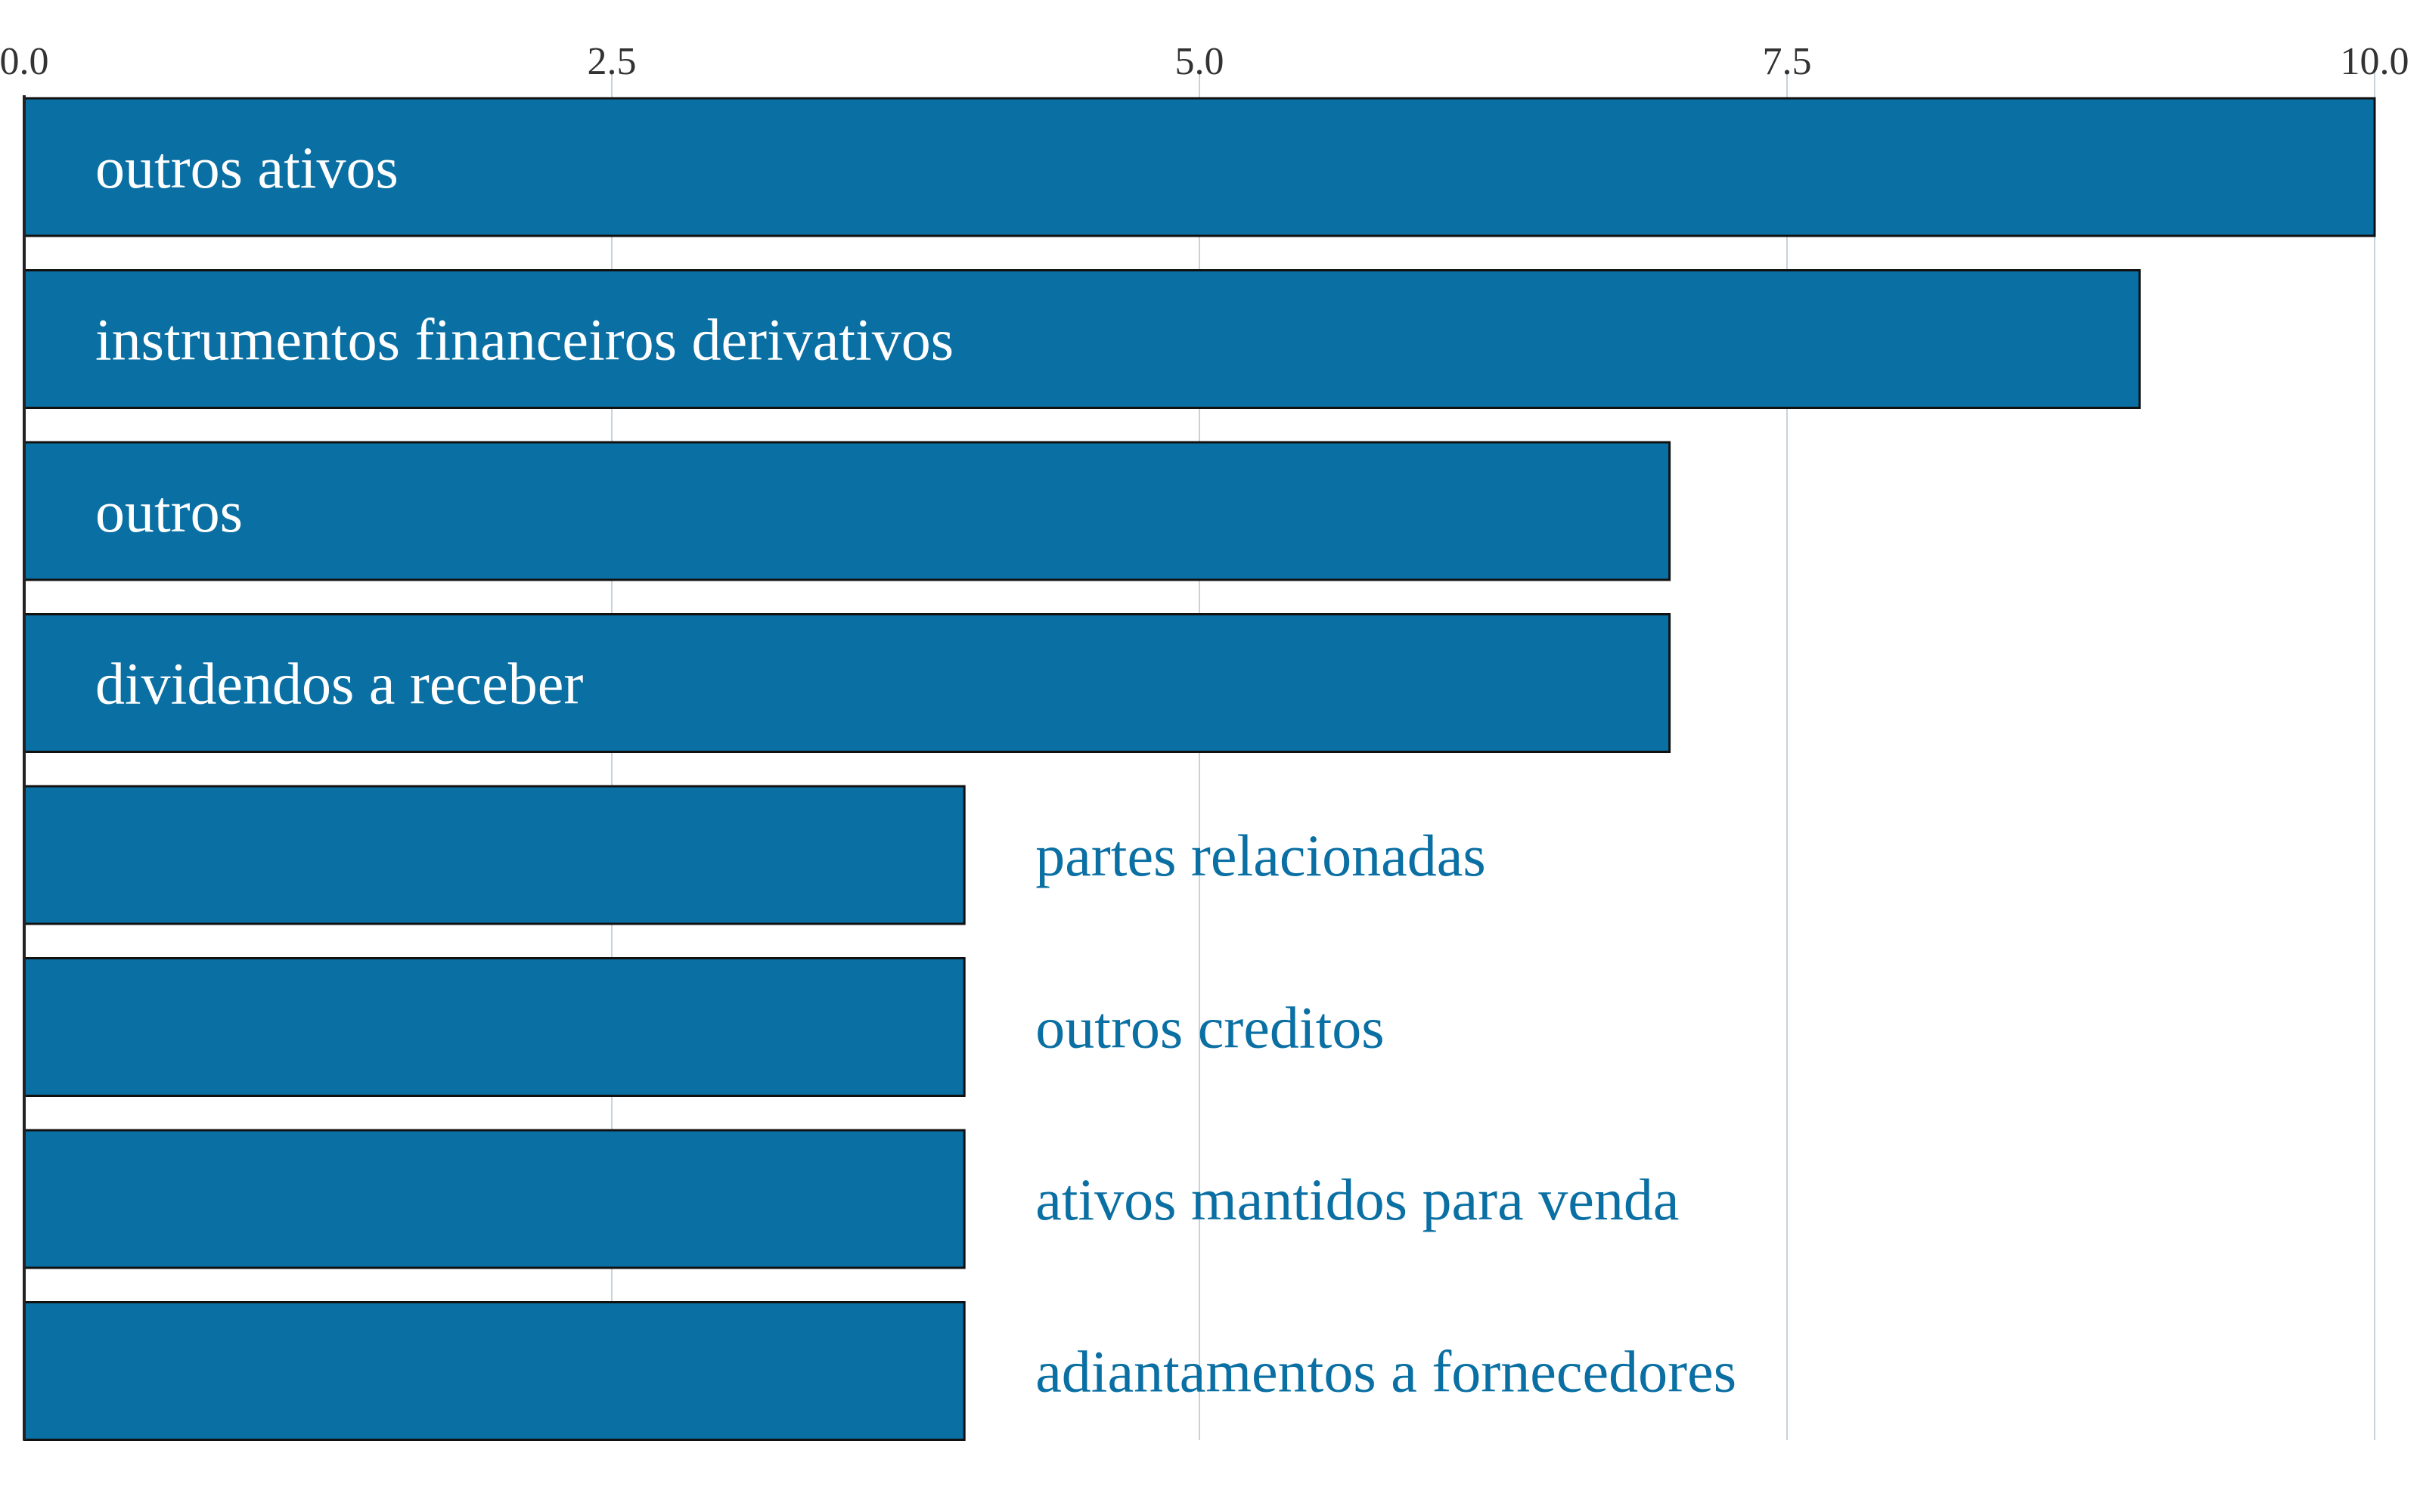 Image resolution: width=2420 pixels, height=1512 pixels. What do you see at coordinates (2375, 62) in the screenshot?
I see `x-tick-label: 10.0` at bounding box center [2375, 62].